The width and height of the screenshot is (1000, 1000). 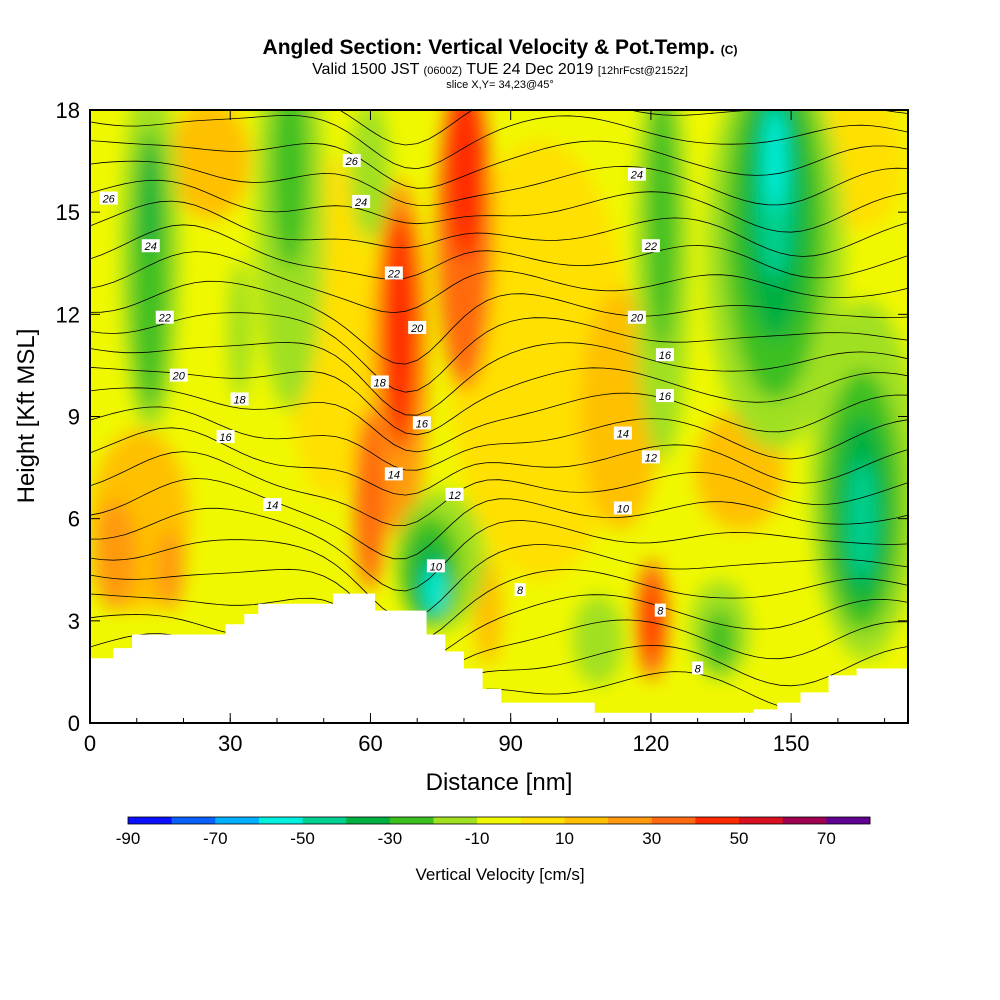 I want to click on isotherm-label-text: 12, so click(x=651, y=458).